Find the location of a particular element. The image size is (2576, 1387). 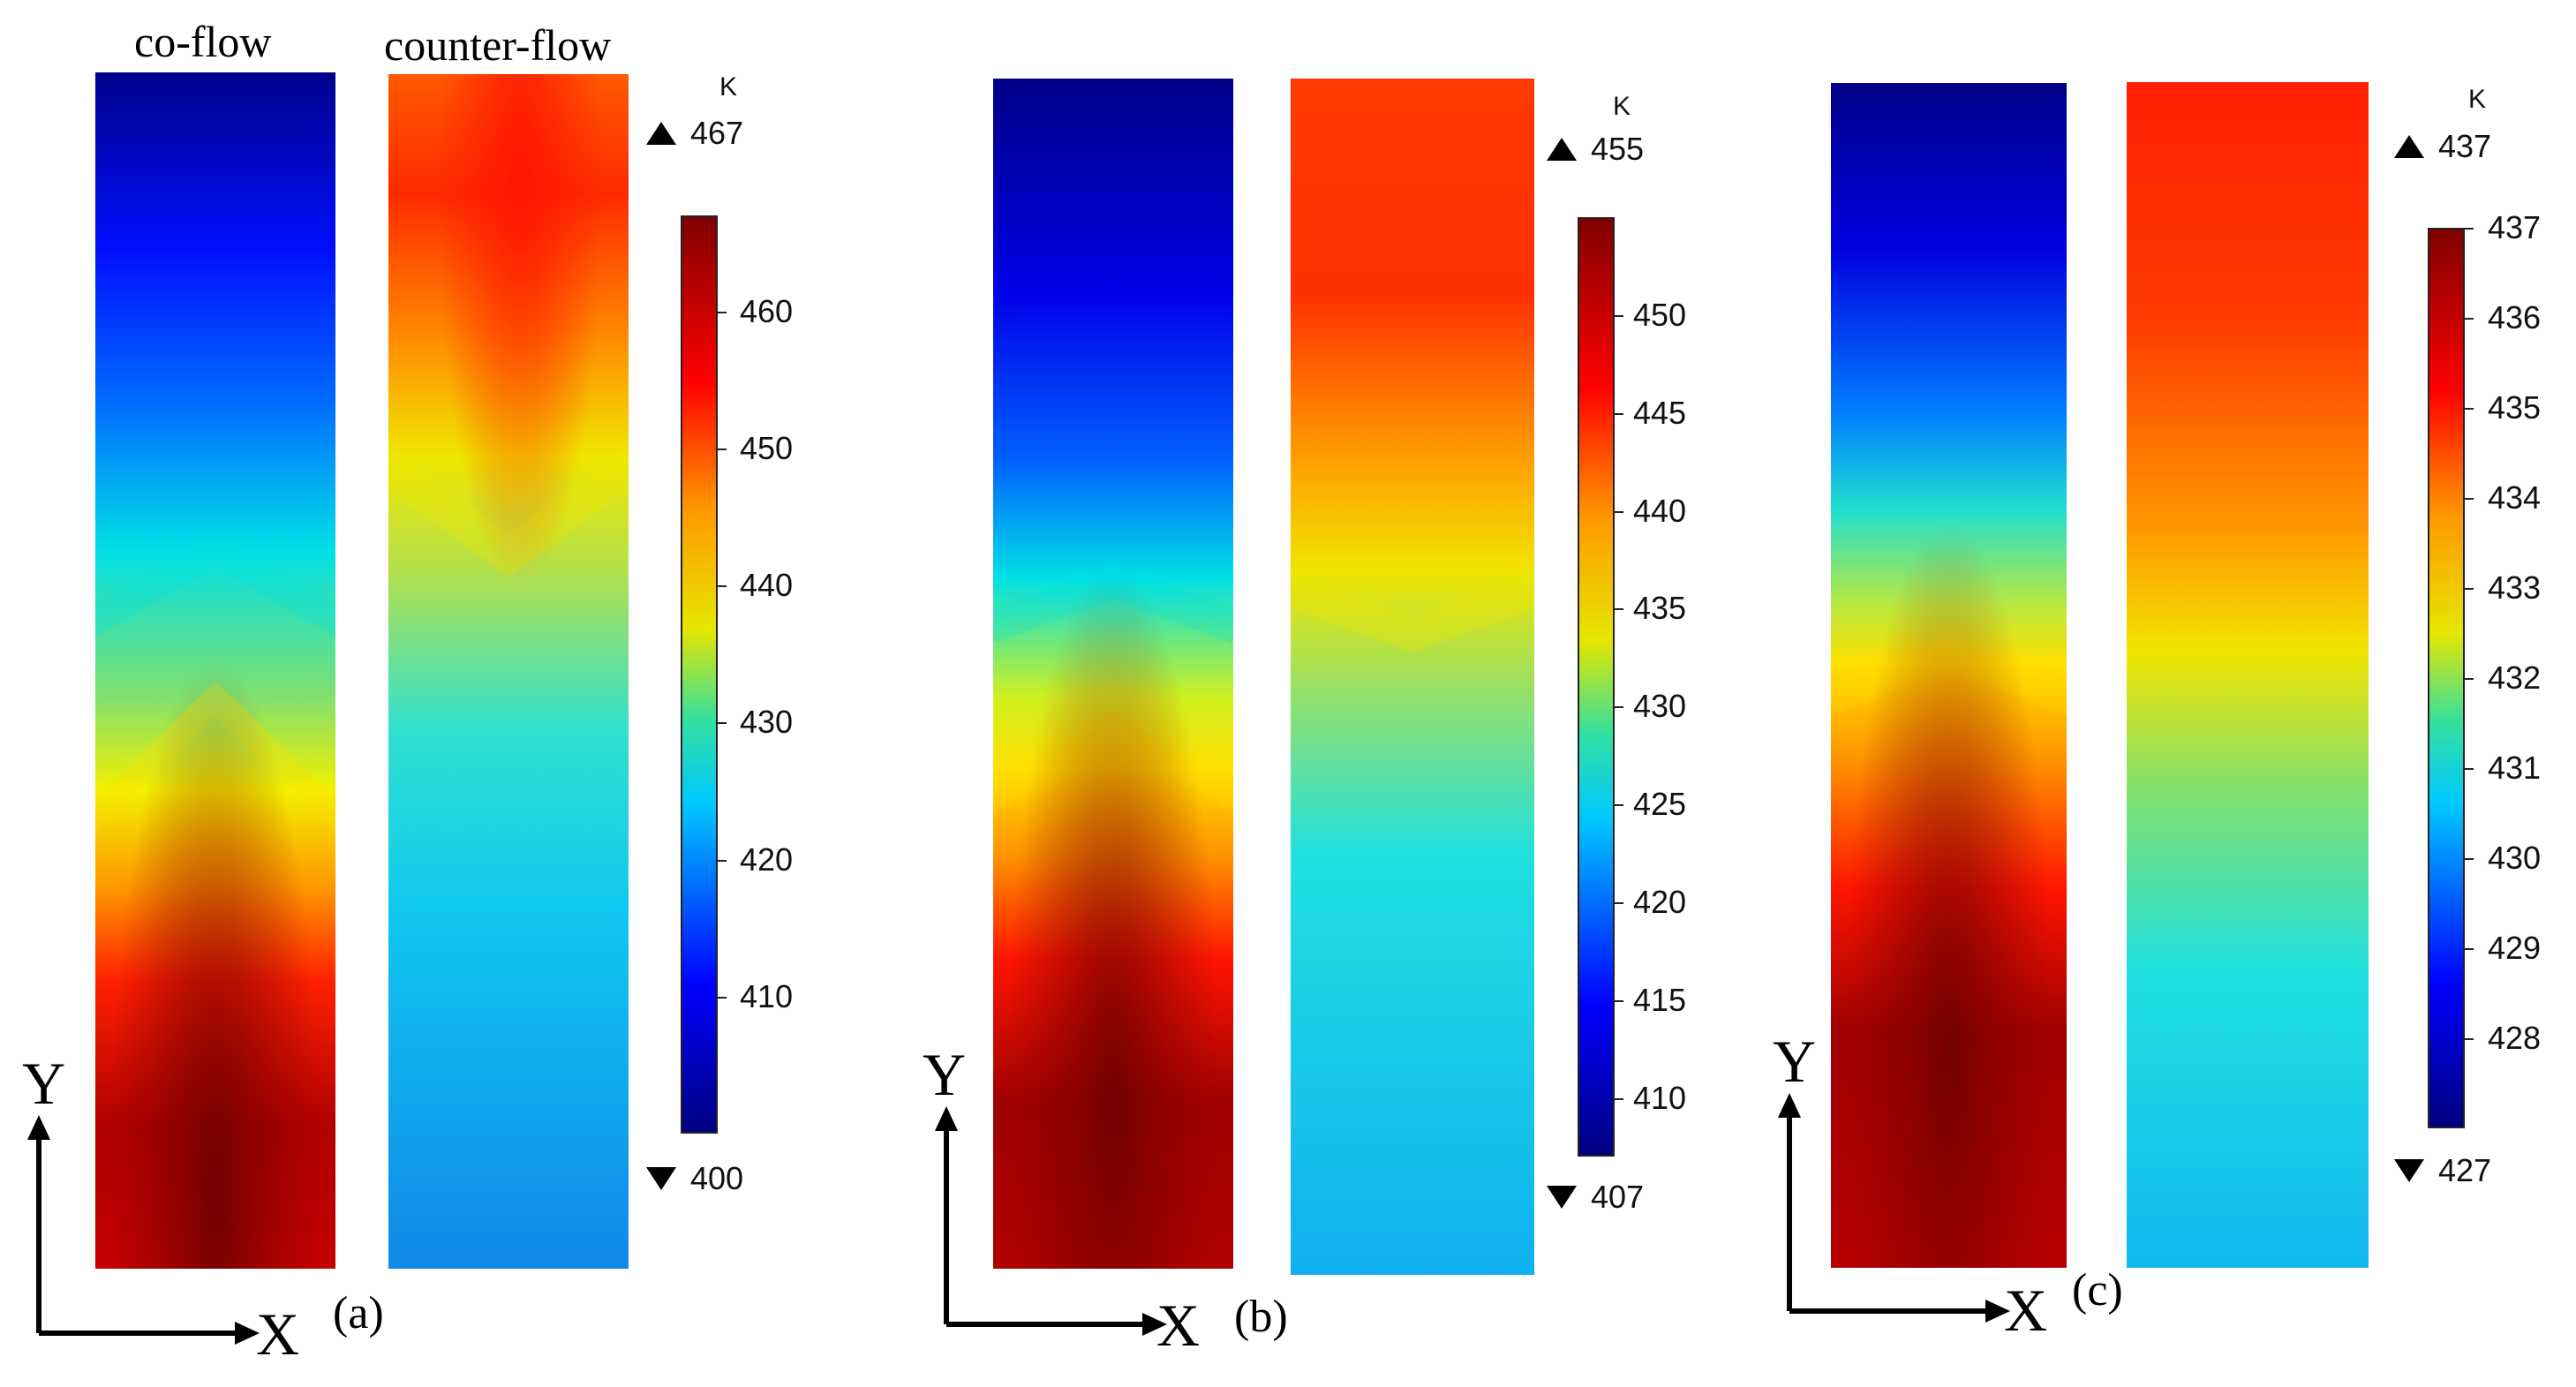

panel-b-max-value: 455 is located at coordinates (1618, 149).